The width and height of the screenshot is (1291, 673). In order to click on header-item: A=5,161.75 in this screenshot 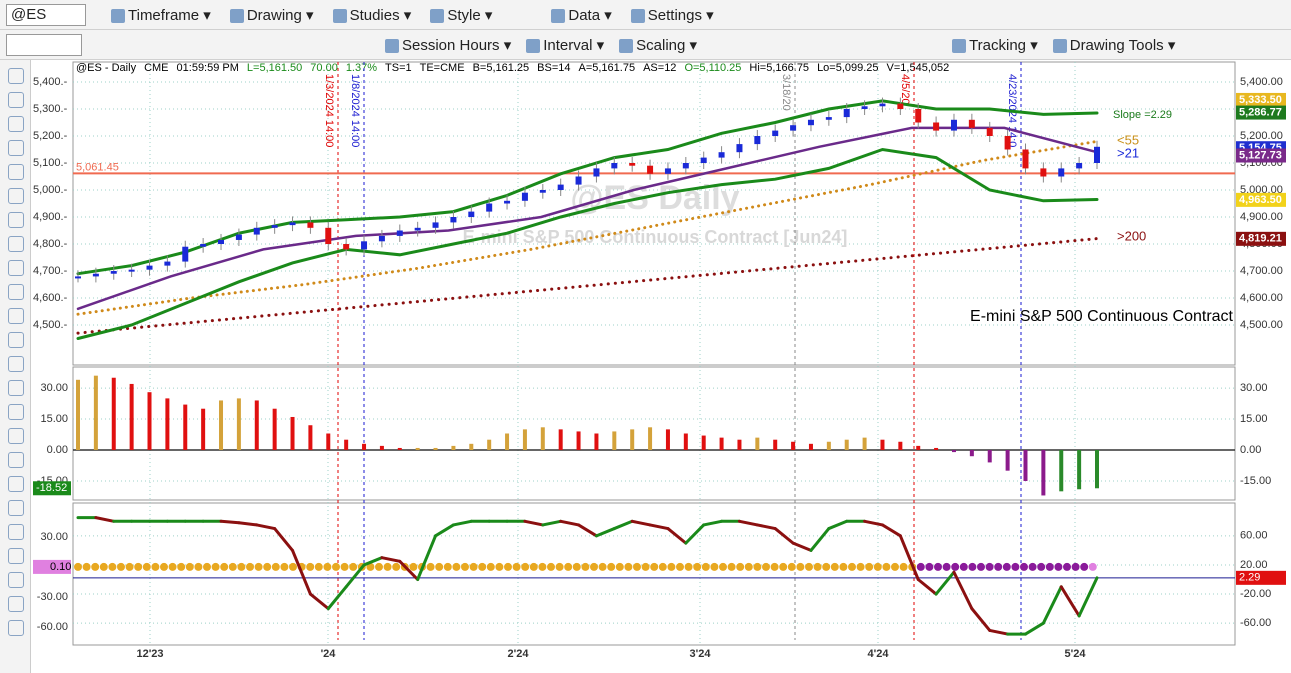, I will do `click(607, 68)`.